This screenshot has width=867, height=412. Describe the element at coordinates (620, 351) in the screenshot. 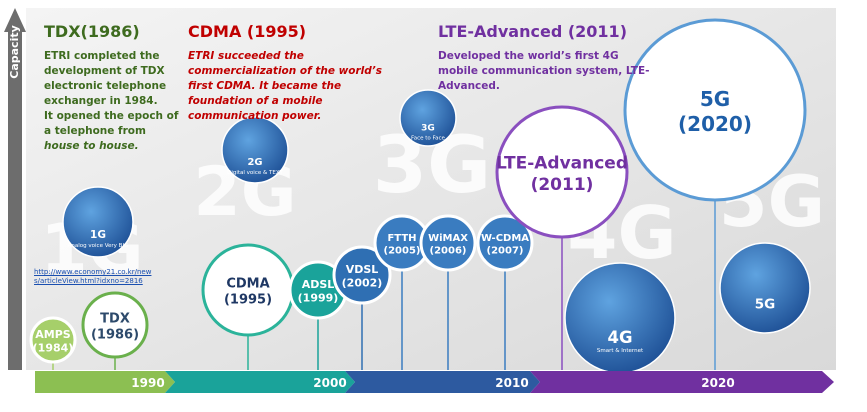

I see `icon-caption: Smart & Internet` at that location.